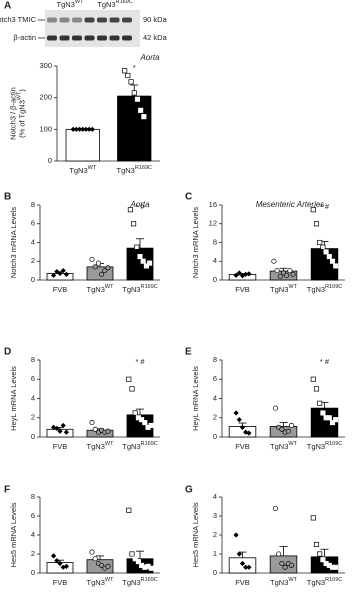 This screenshot has width=363, height=594. I want to click on y-tick-label: 4, so click(215, 496).